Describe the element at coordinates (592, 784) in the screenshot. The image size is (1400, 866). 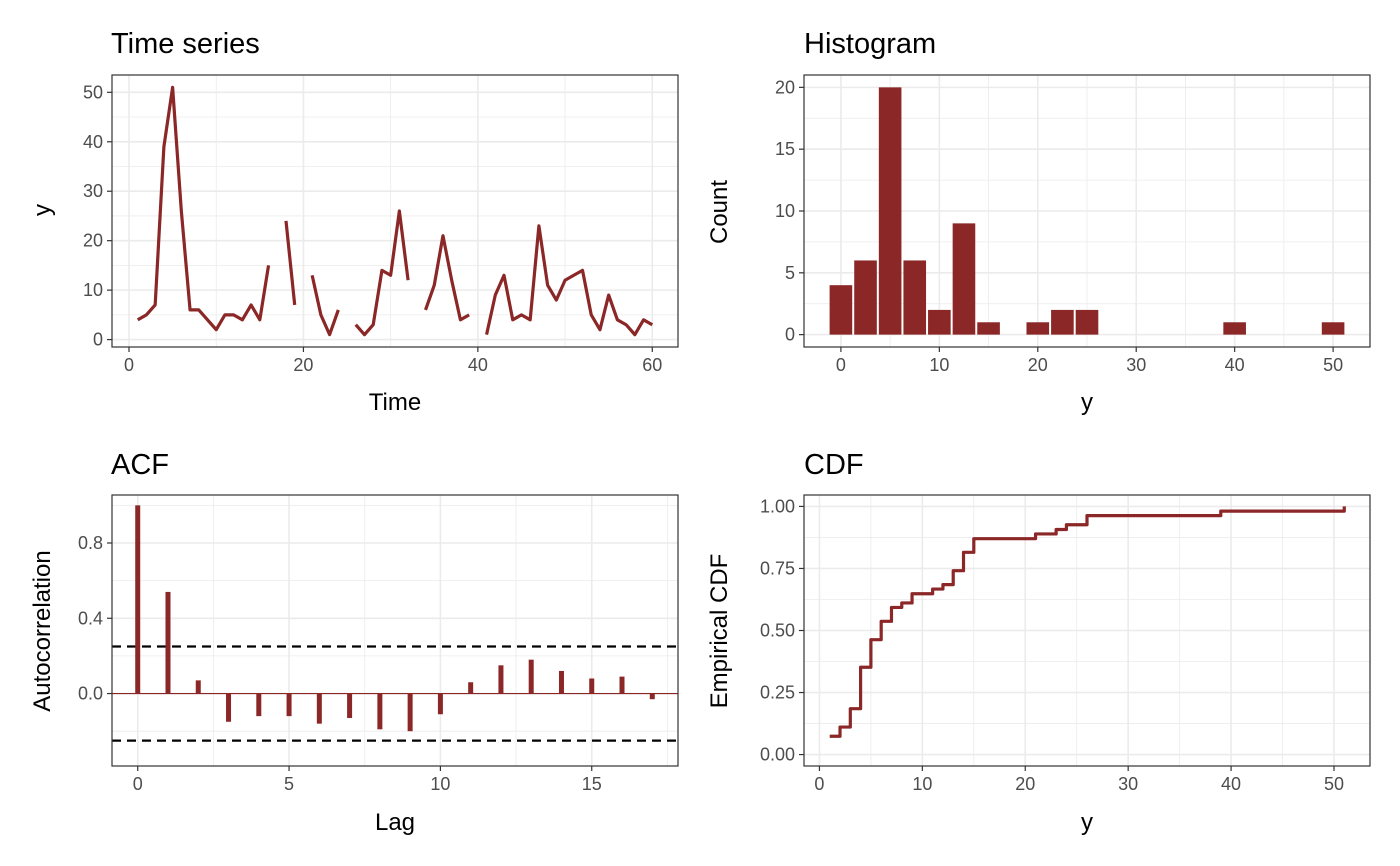
I see `x-tick-label: 15` at that location.